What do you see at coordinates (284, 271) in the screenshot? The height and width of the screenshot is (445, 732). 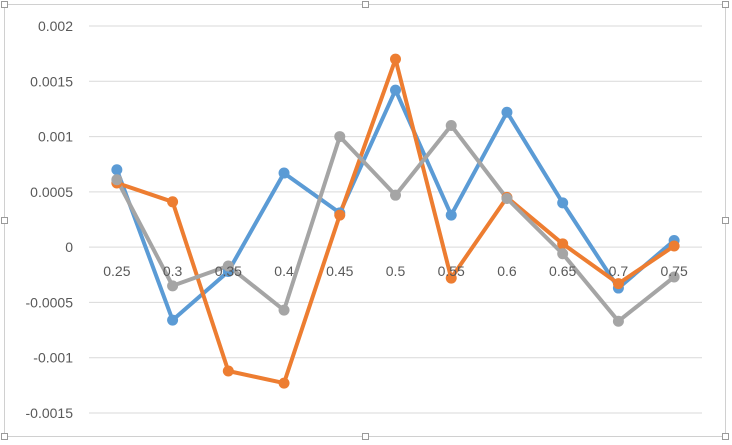 I see `x-tick-label: 0.4` at bounding box center [284, 271].